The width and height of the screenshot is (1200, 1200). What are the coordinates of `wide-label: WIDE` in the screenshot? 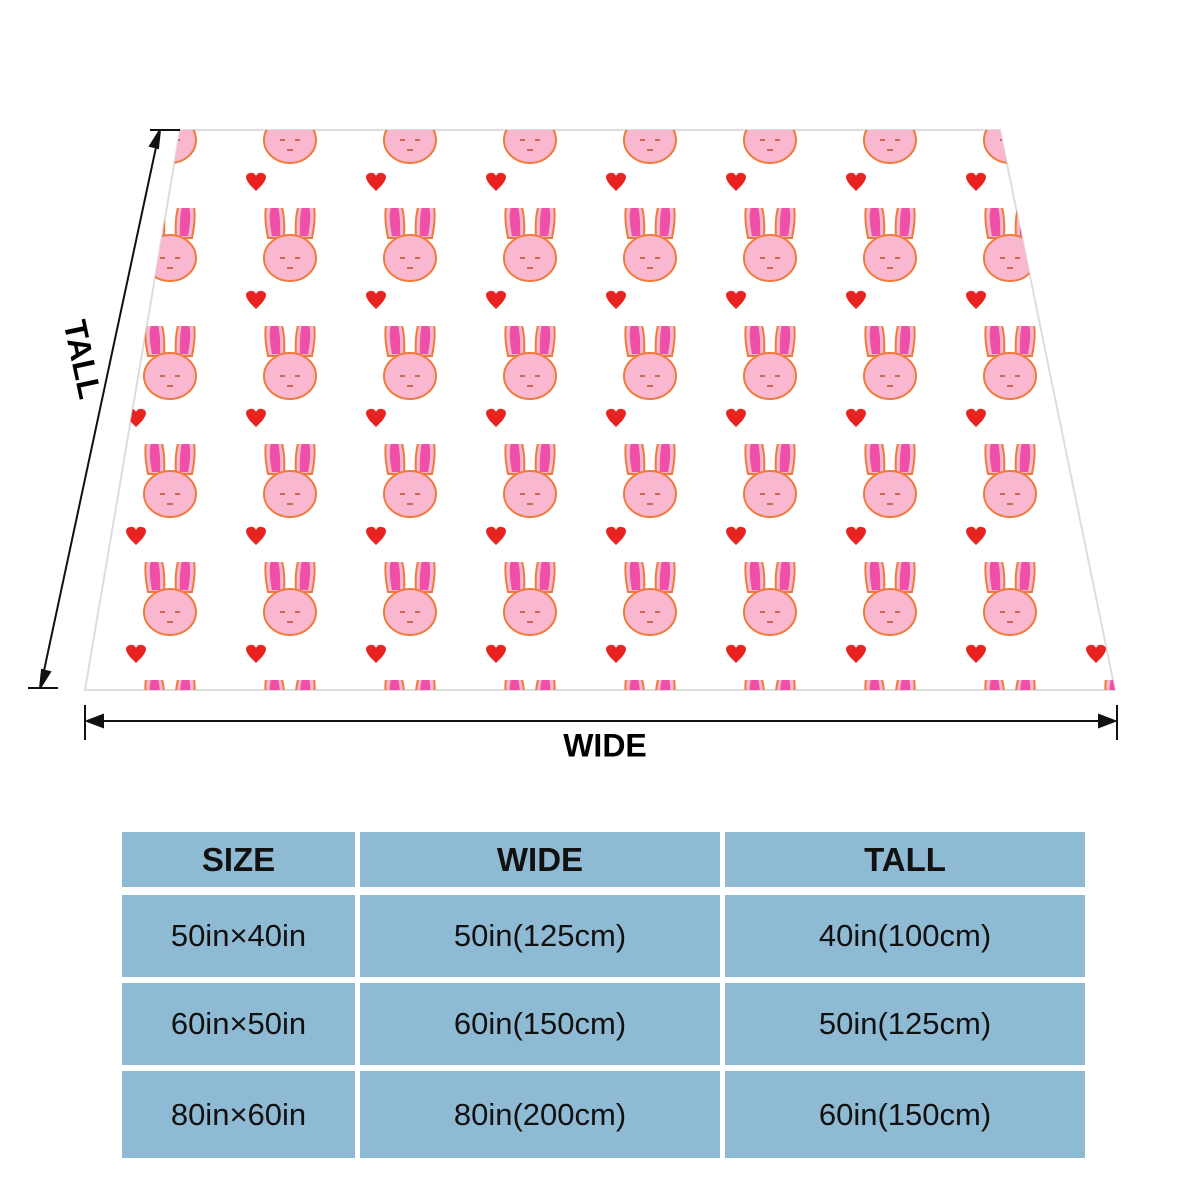 It's located at (605, 745).